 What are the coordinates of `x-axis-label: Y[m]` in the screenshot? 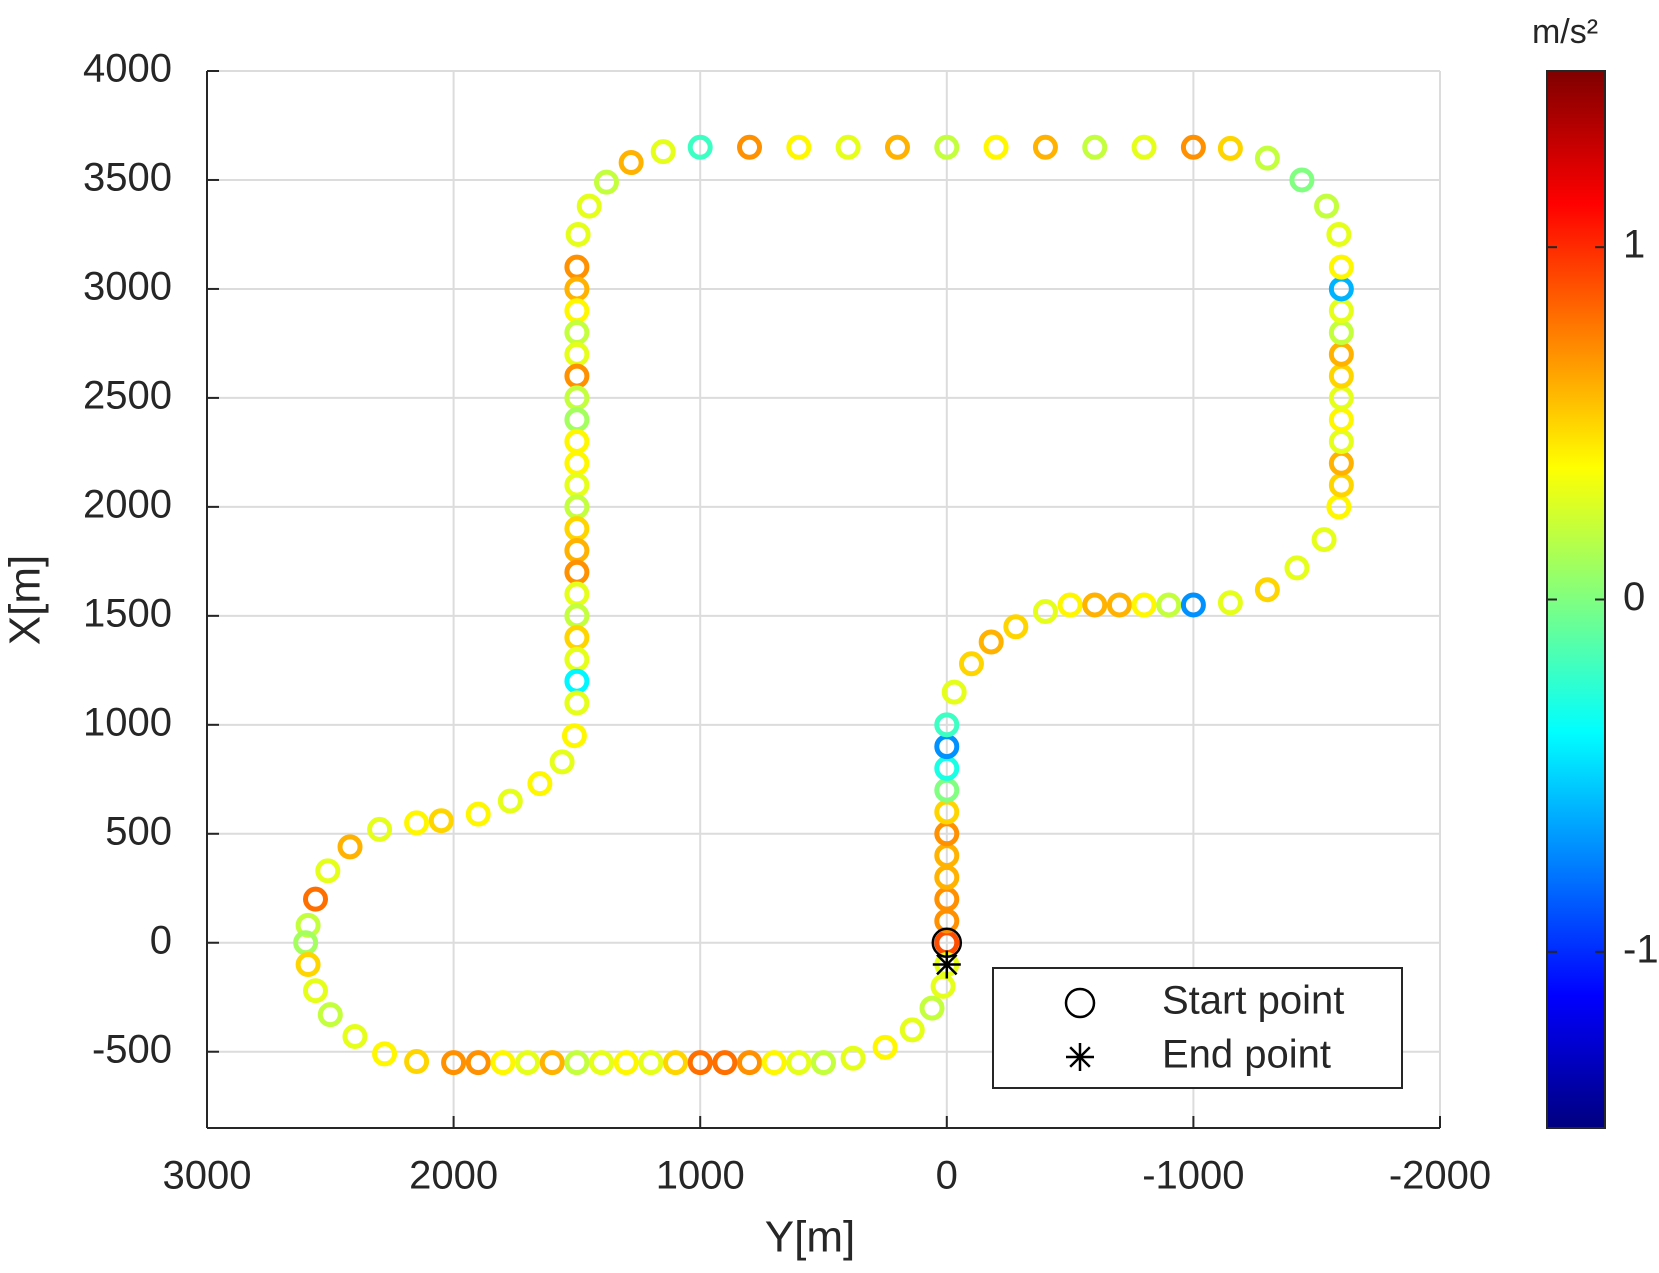 It's located at (810, 1237).